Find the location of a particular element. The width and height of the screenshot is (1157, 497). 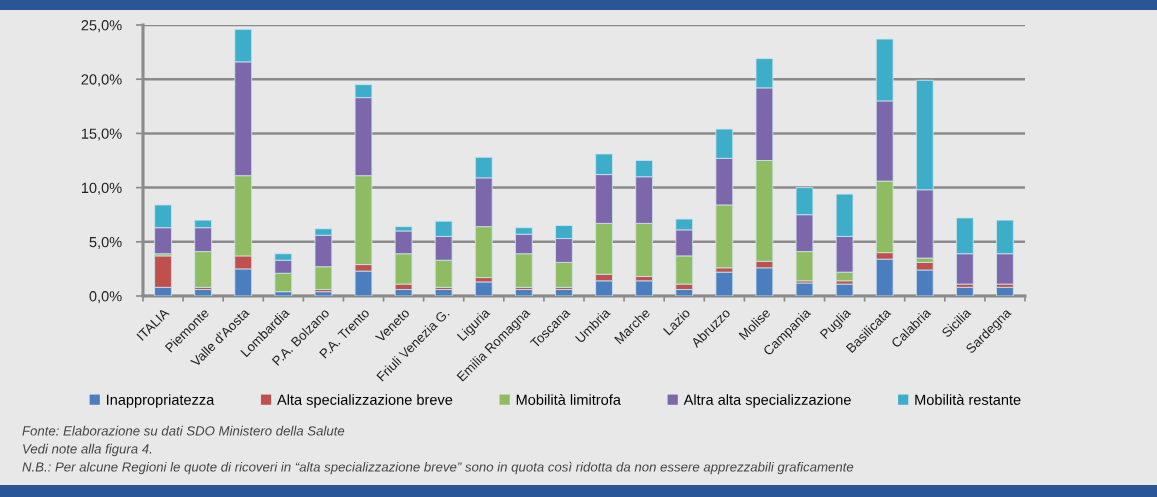

legend-label: Mobilità limitrofa is located at coordinates (568, 399).